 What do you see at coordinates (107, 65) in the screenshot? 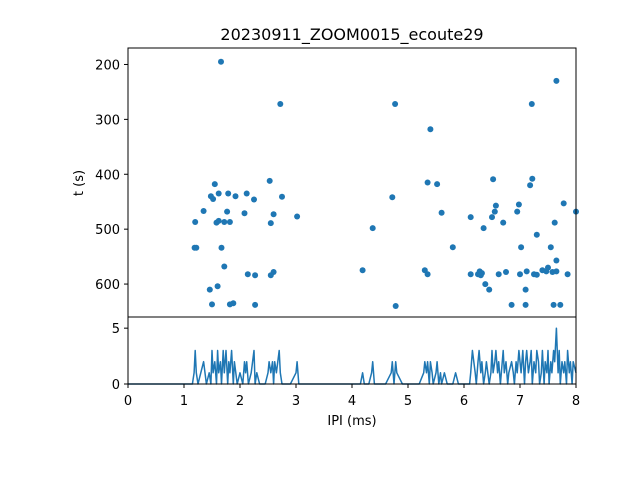
I see `top-y-tick-label: 200` at bounding box center [107, 65].